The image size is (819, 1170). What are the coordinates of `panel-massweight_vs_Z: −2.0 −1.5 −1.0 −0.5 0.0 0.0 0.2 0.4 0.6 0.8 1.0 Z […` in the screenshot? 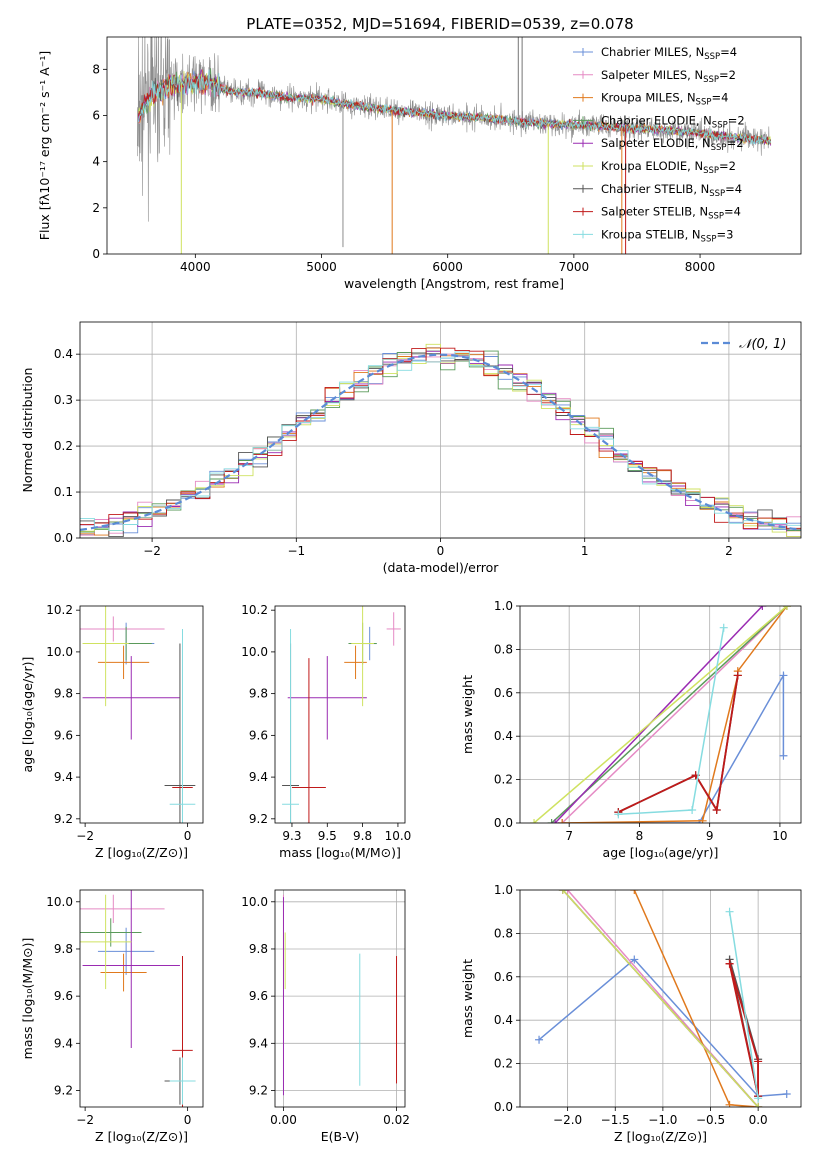 It's located at (631, 1013).